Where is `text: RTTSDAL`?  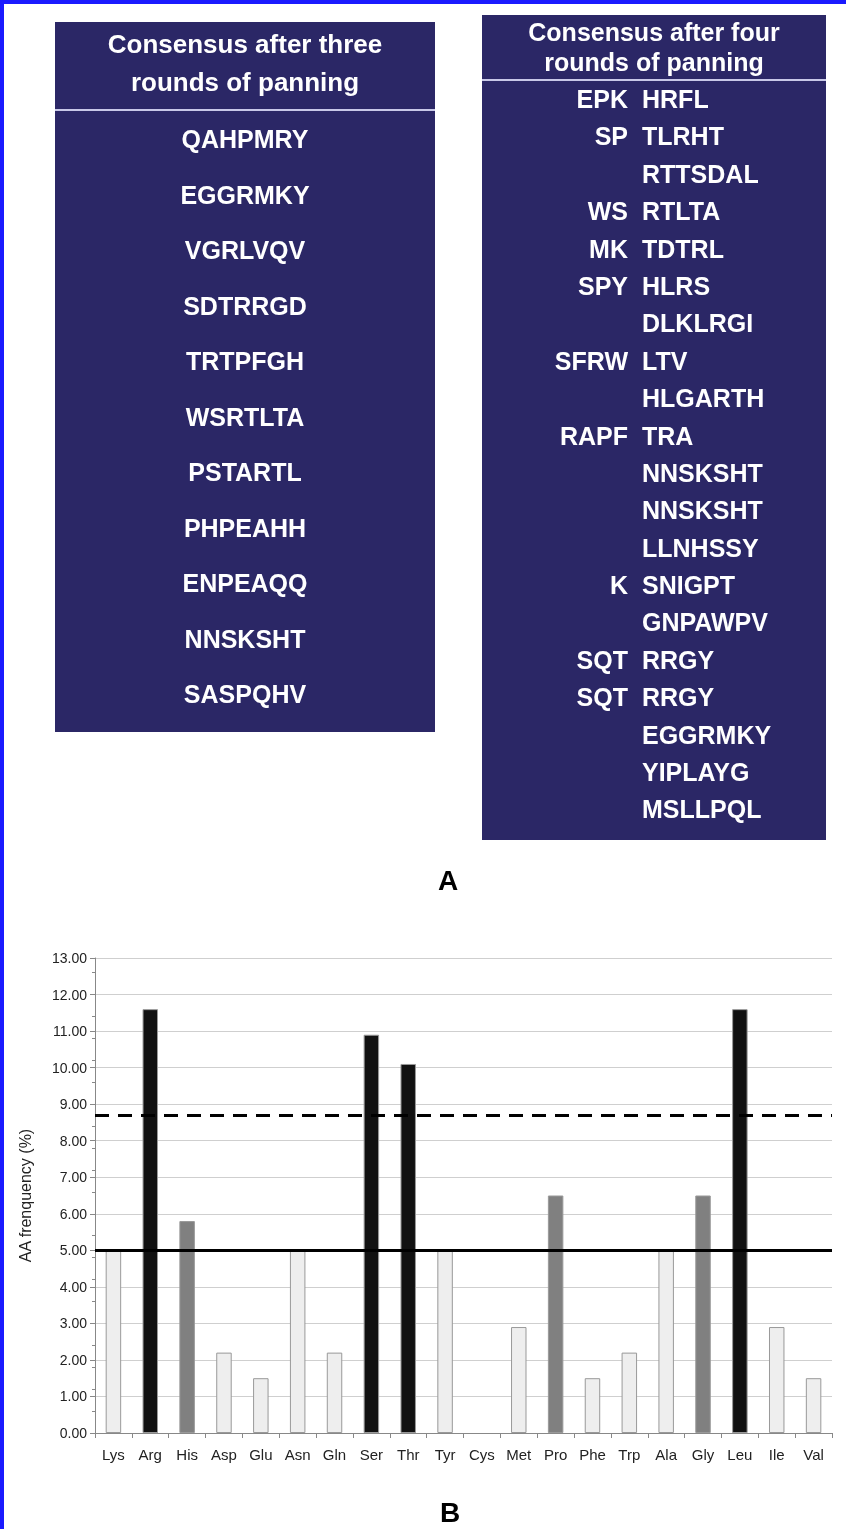 text: RTTSDAL is located at coordinates (700, 174).